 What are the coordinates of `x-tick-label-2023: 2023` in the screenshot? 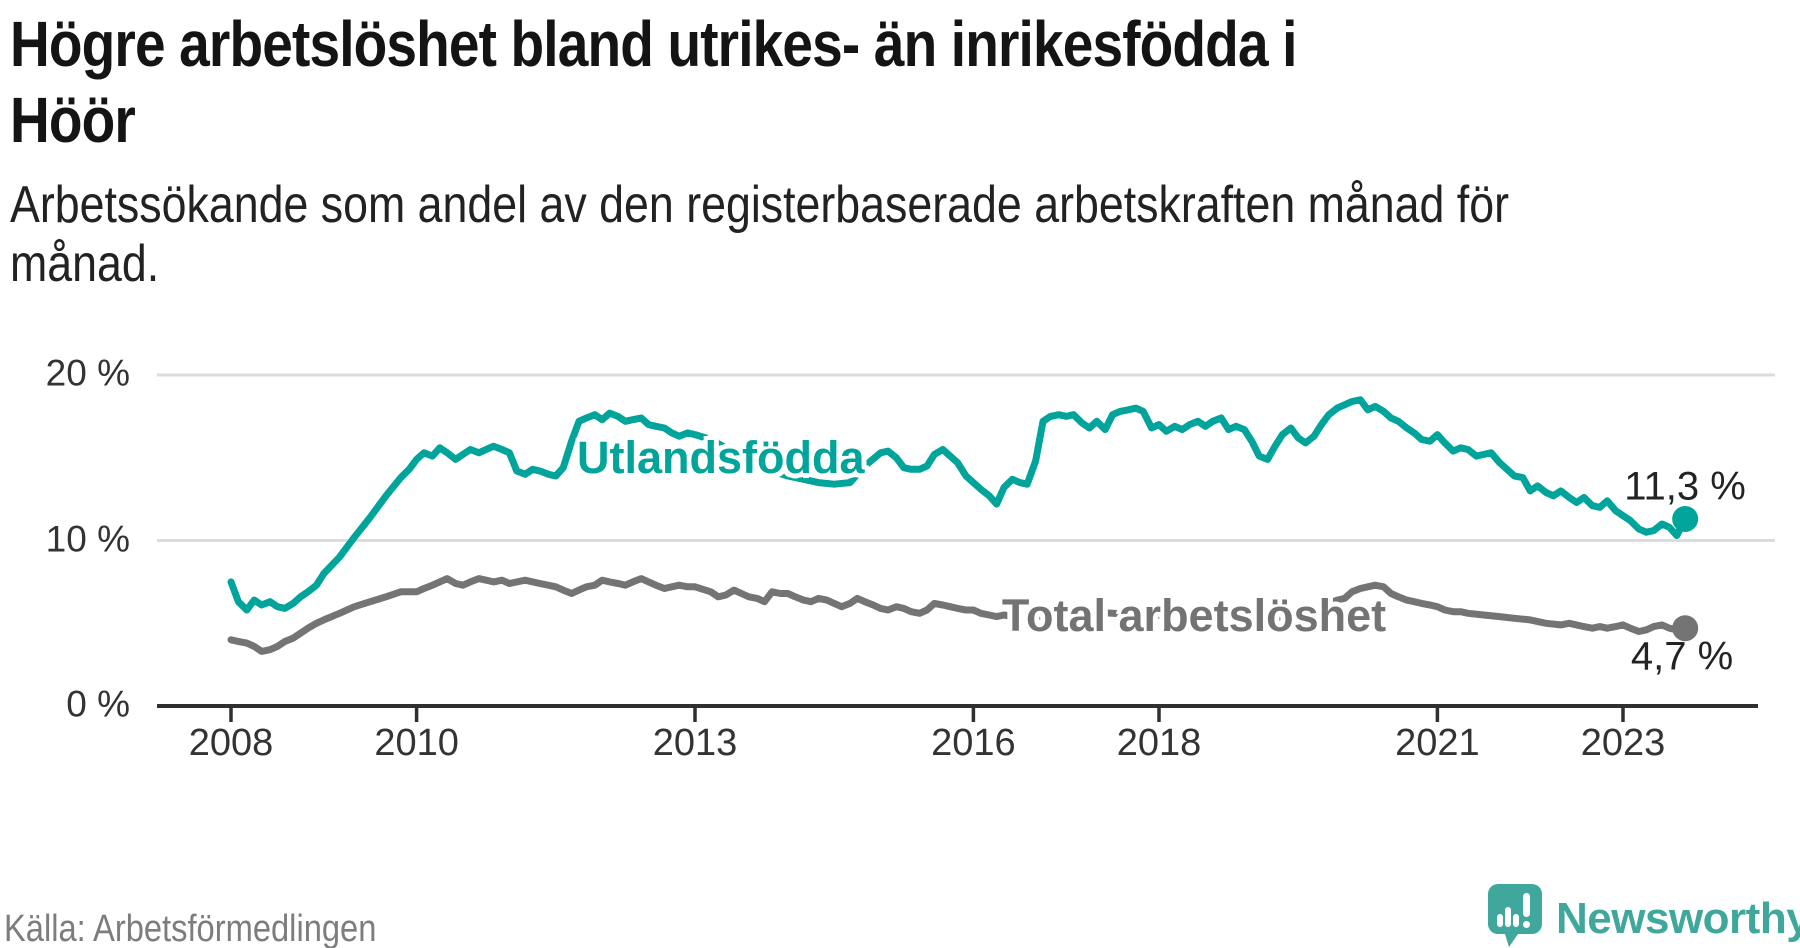 It's located at (1623, 743).